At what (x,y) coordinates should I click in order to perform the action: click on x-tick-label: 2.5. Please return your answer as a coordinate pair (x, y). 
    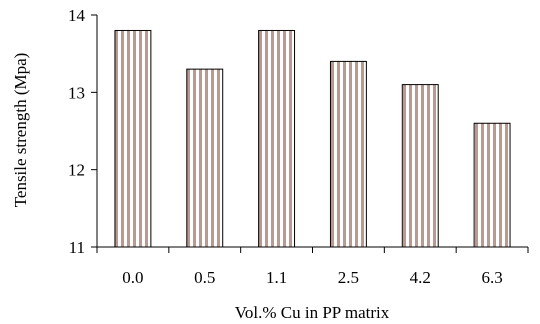
    Looking at the image, I should click on (348, 277).